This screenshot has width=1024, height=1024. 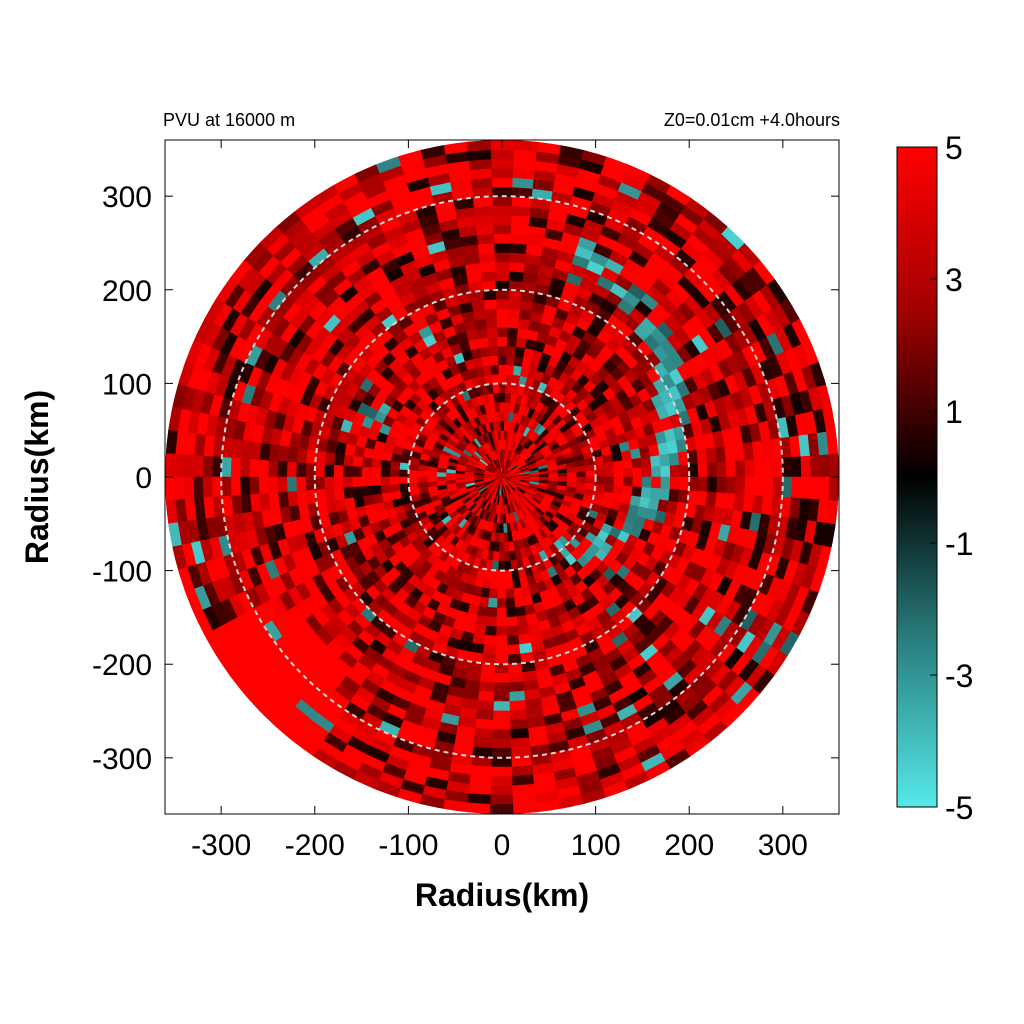 What do you see at coordinates (954, 280) in the screenshot?
I see `colorbar-label: 3` at bounding box center [954, 280].